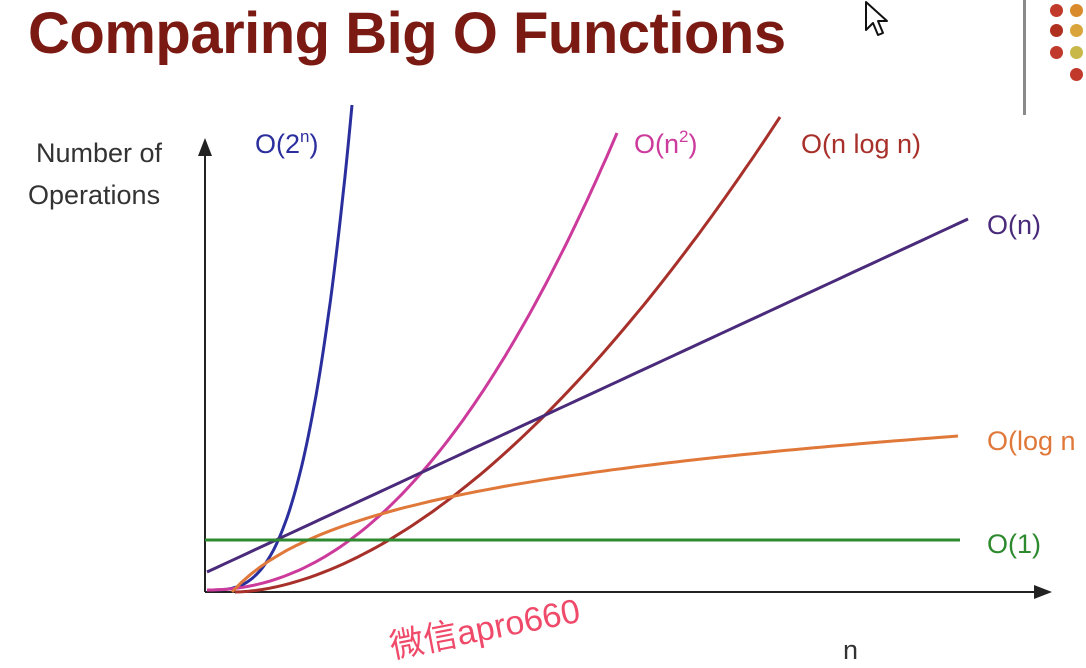  Describe the element at coordinates (850, 650) in the screenshot. I see `x-axis-label: n` at that location.